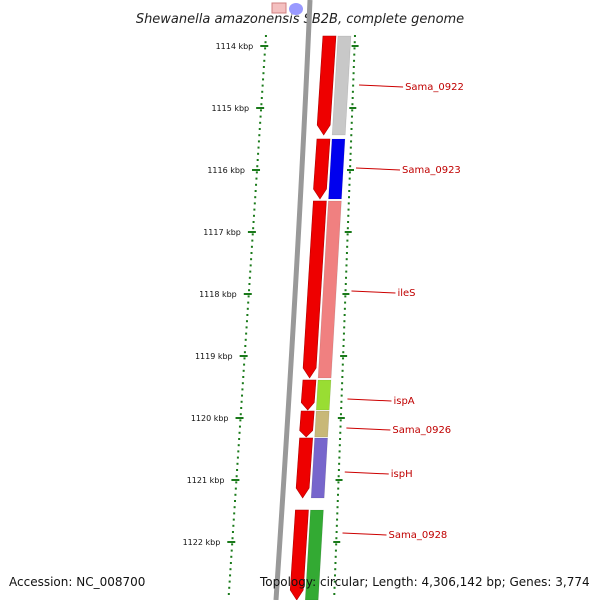 This screenshot has height=600, width=600. Describe the element at coordinates (431, 170) in the screenshot. I see `gene-label: Sama_0923` at that location.